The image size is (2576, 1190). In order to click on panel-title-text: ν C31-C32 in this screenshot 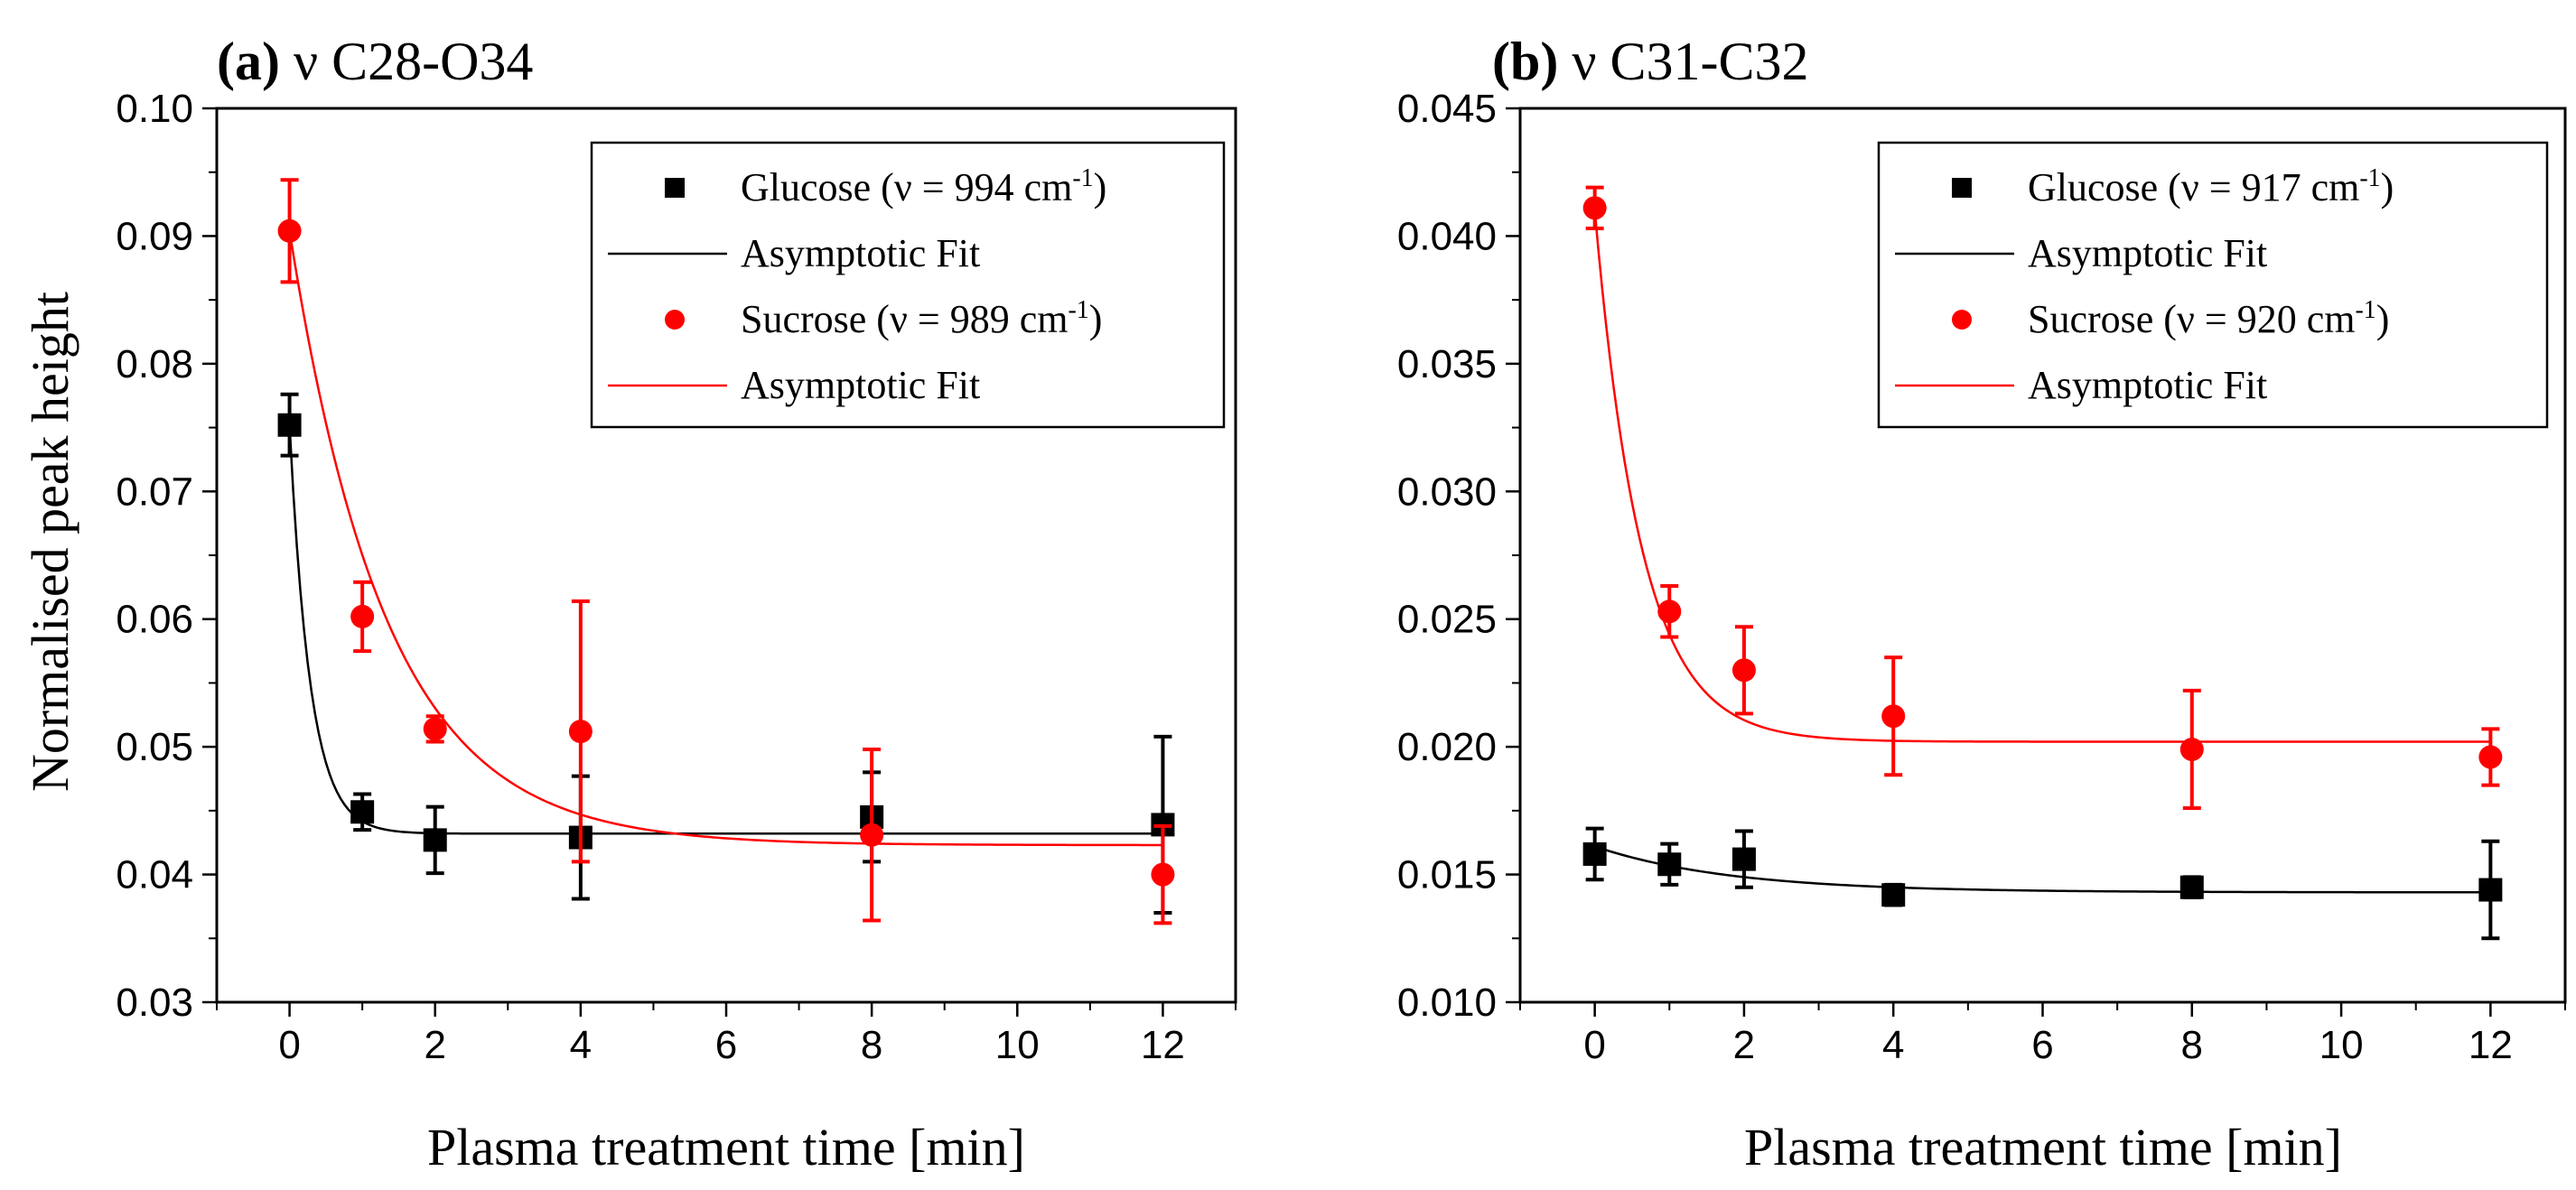, I will do `click(1690, 62)`.